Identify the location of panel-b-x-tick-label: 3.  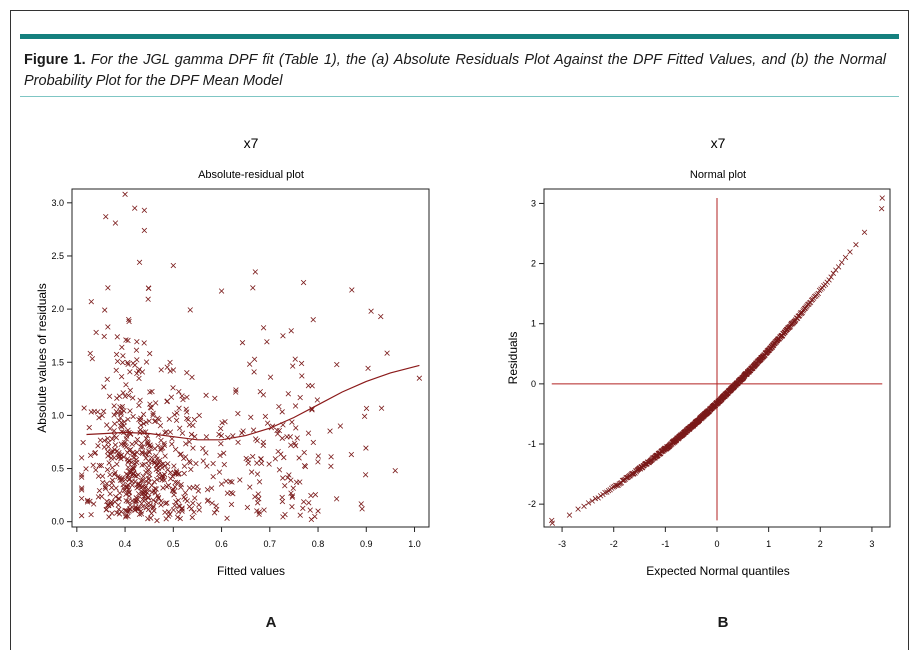
(871, 544).